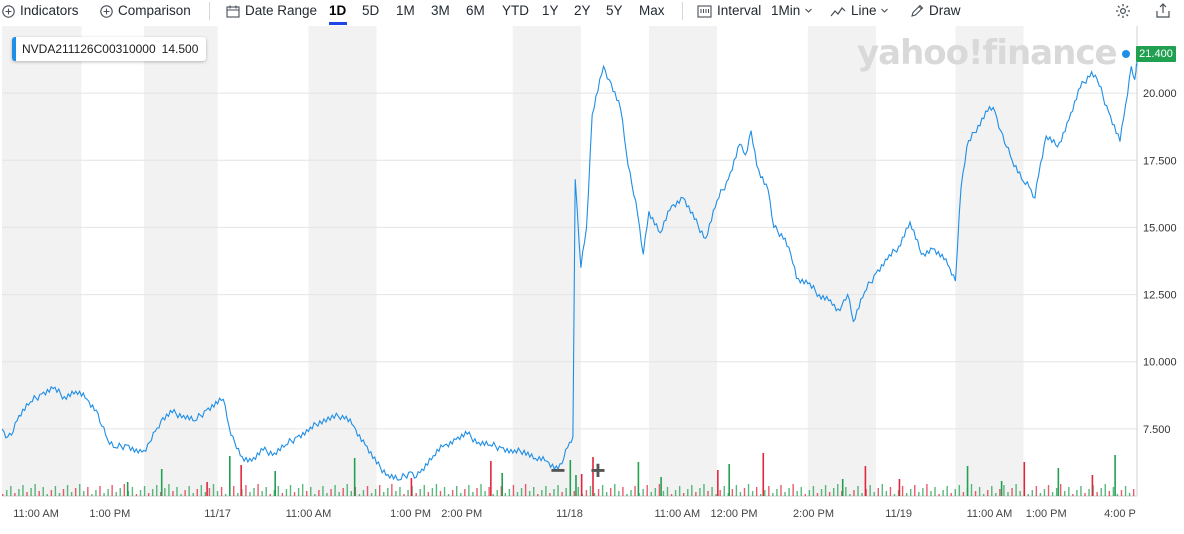 This screenshot has width=1184, height=534. Describe the element at coordinates (338, 10) in the screenshot. I see `range-1d: 1D` at that location.